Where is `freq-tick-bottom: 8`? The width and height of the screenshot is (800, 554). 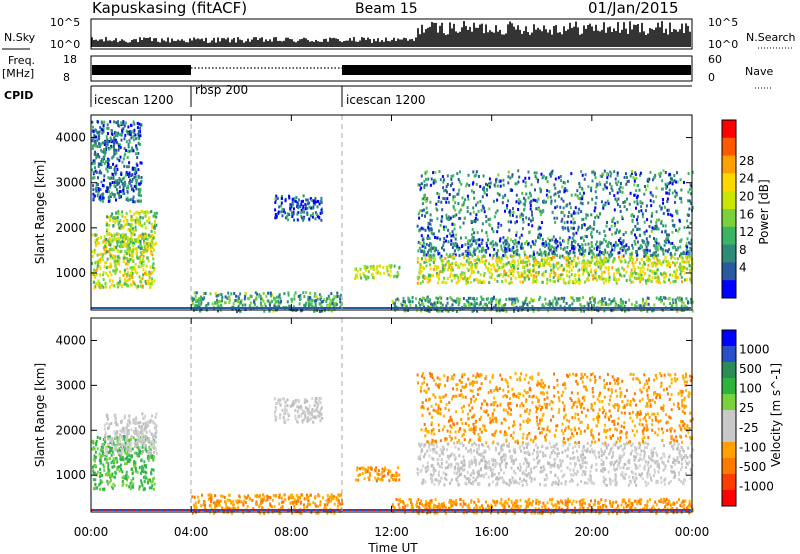
freq-tick-bottom: 8 is located at coordinates (66, 77).